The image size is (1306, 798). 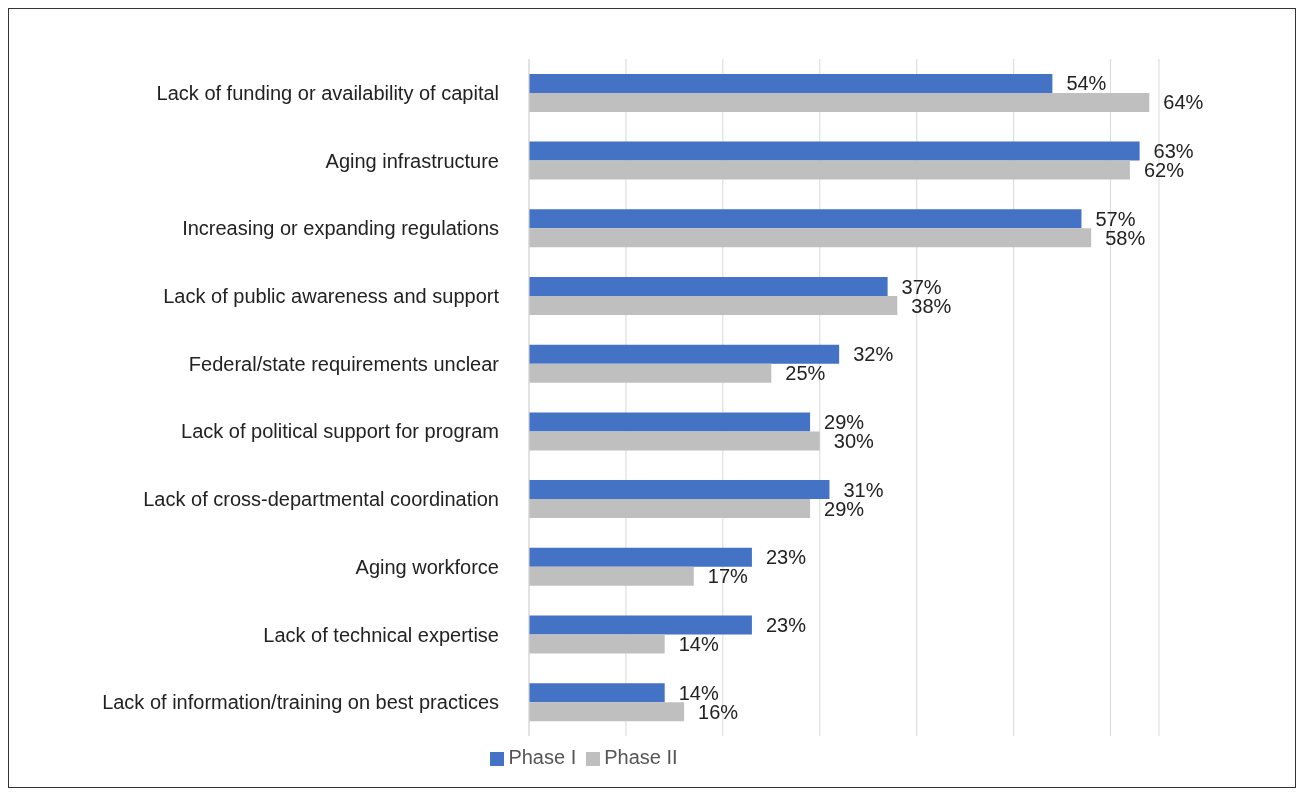 What do you see at coordinates (321, 499) in the screenshot?
I see `y-tick-label: Lack of cross-departmental coordination` at bounding box center [321, 499].